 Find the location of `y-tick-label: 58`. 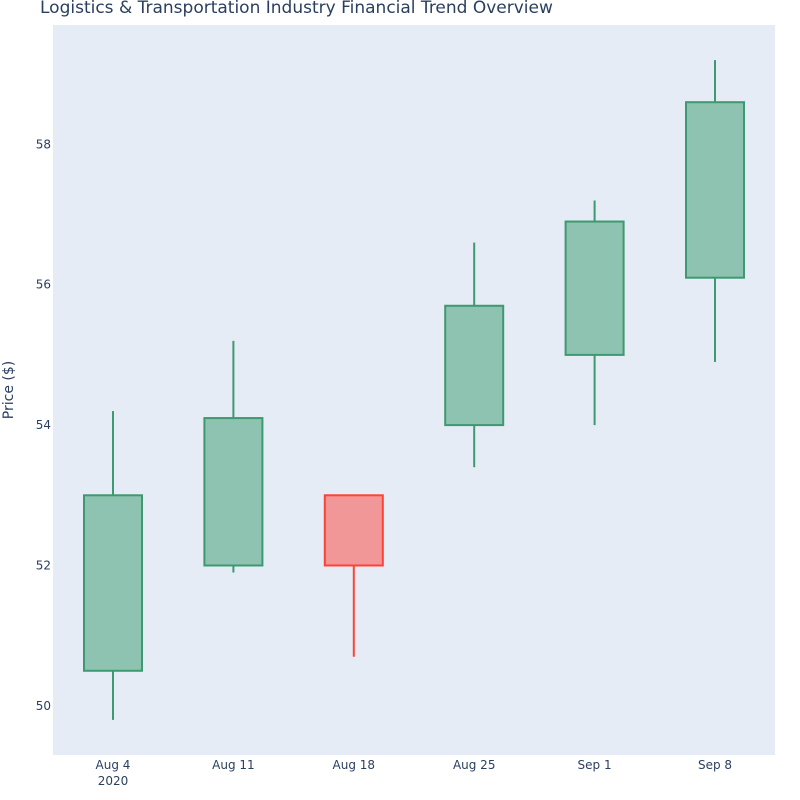

y-tick-label: 58 is located at coordinates (43, 144).